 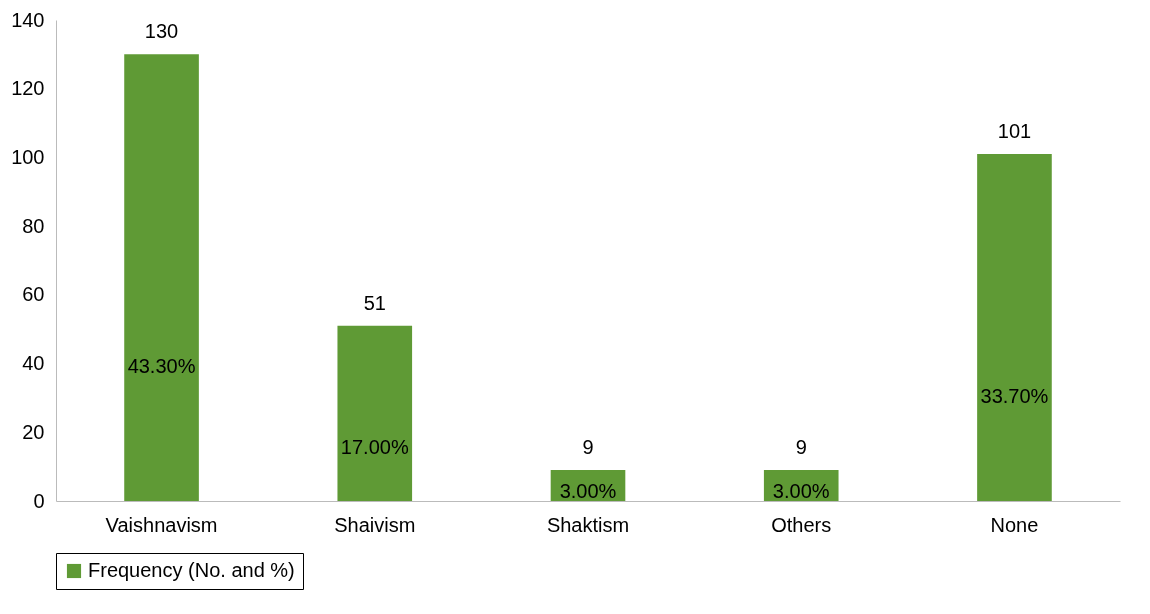 What do you see at coordinates (374, 447) in the screenshot?
I see `annotation: 17.00%` at bounding box center [374, 447].